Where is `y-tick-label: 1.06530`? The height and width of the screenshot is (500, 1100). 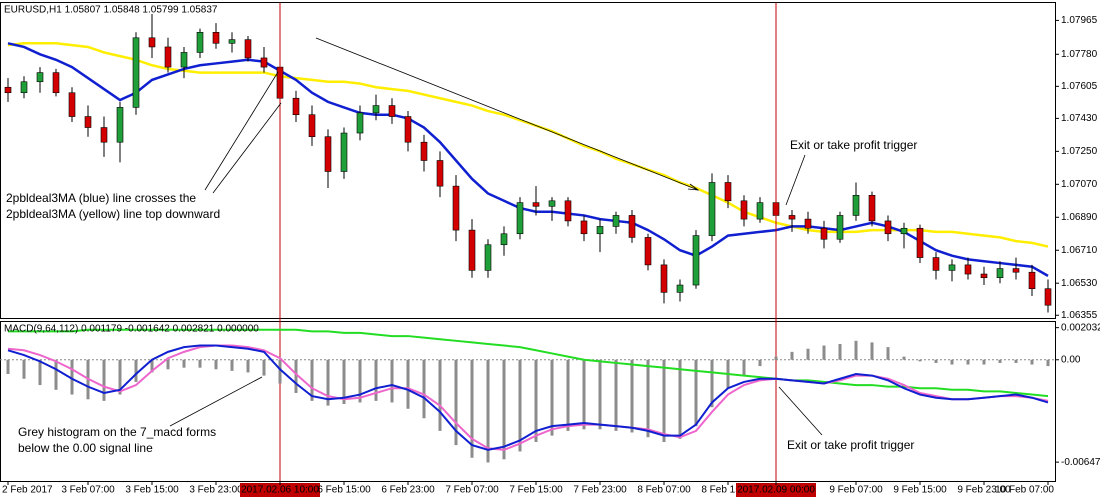 y-tick-label: 1.06530 is located at coordinates (1079, 283).